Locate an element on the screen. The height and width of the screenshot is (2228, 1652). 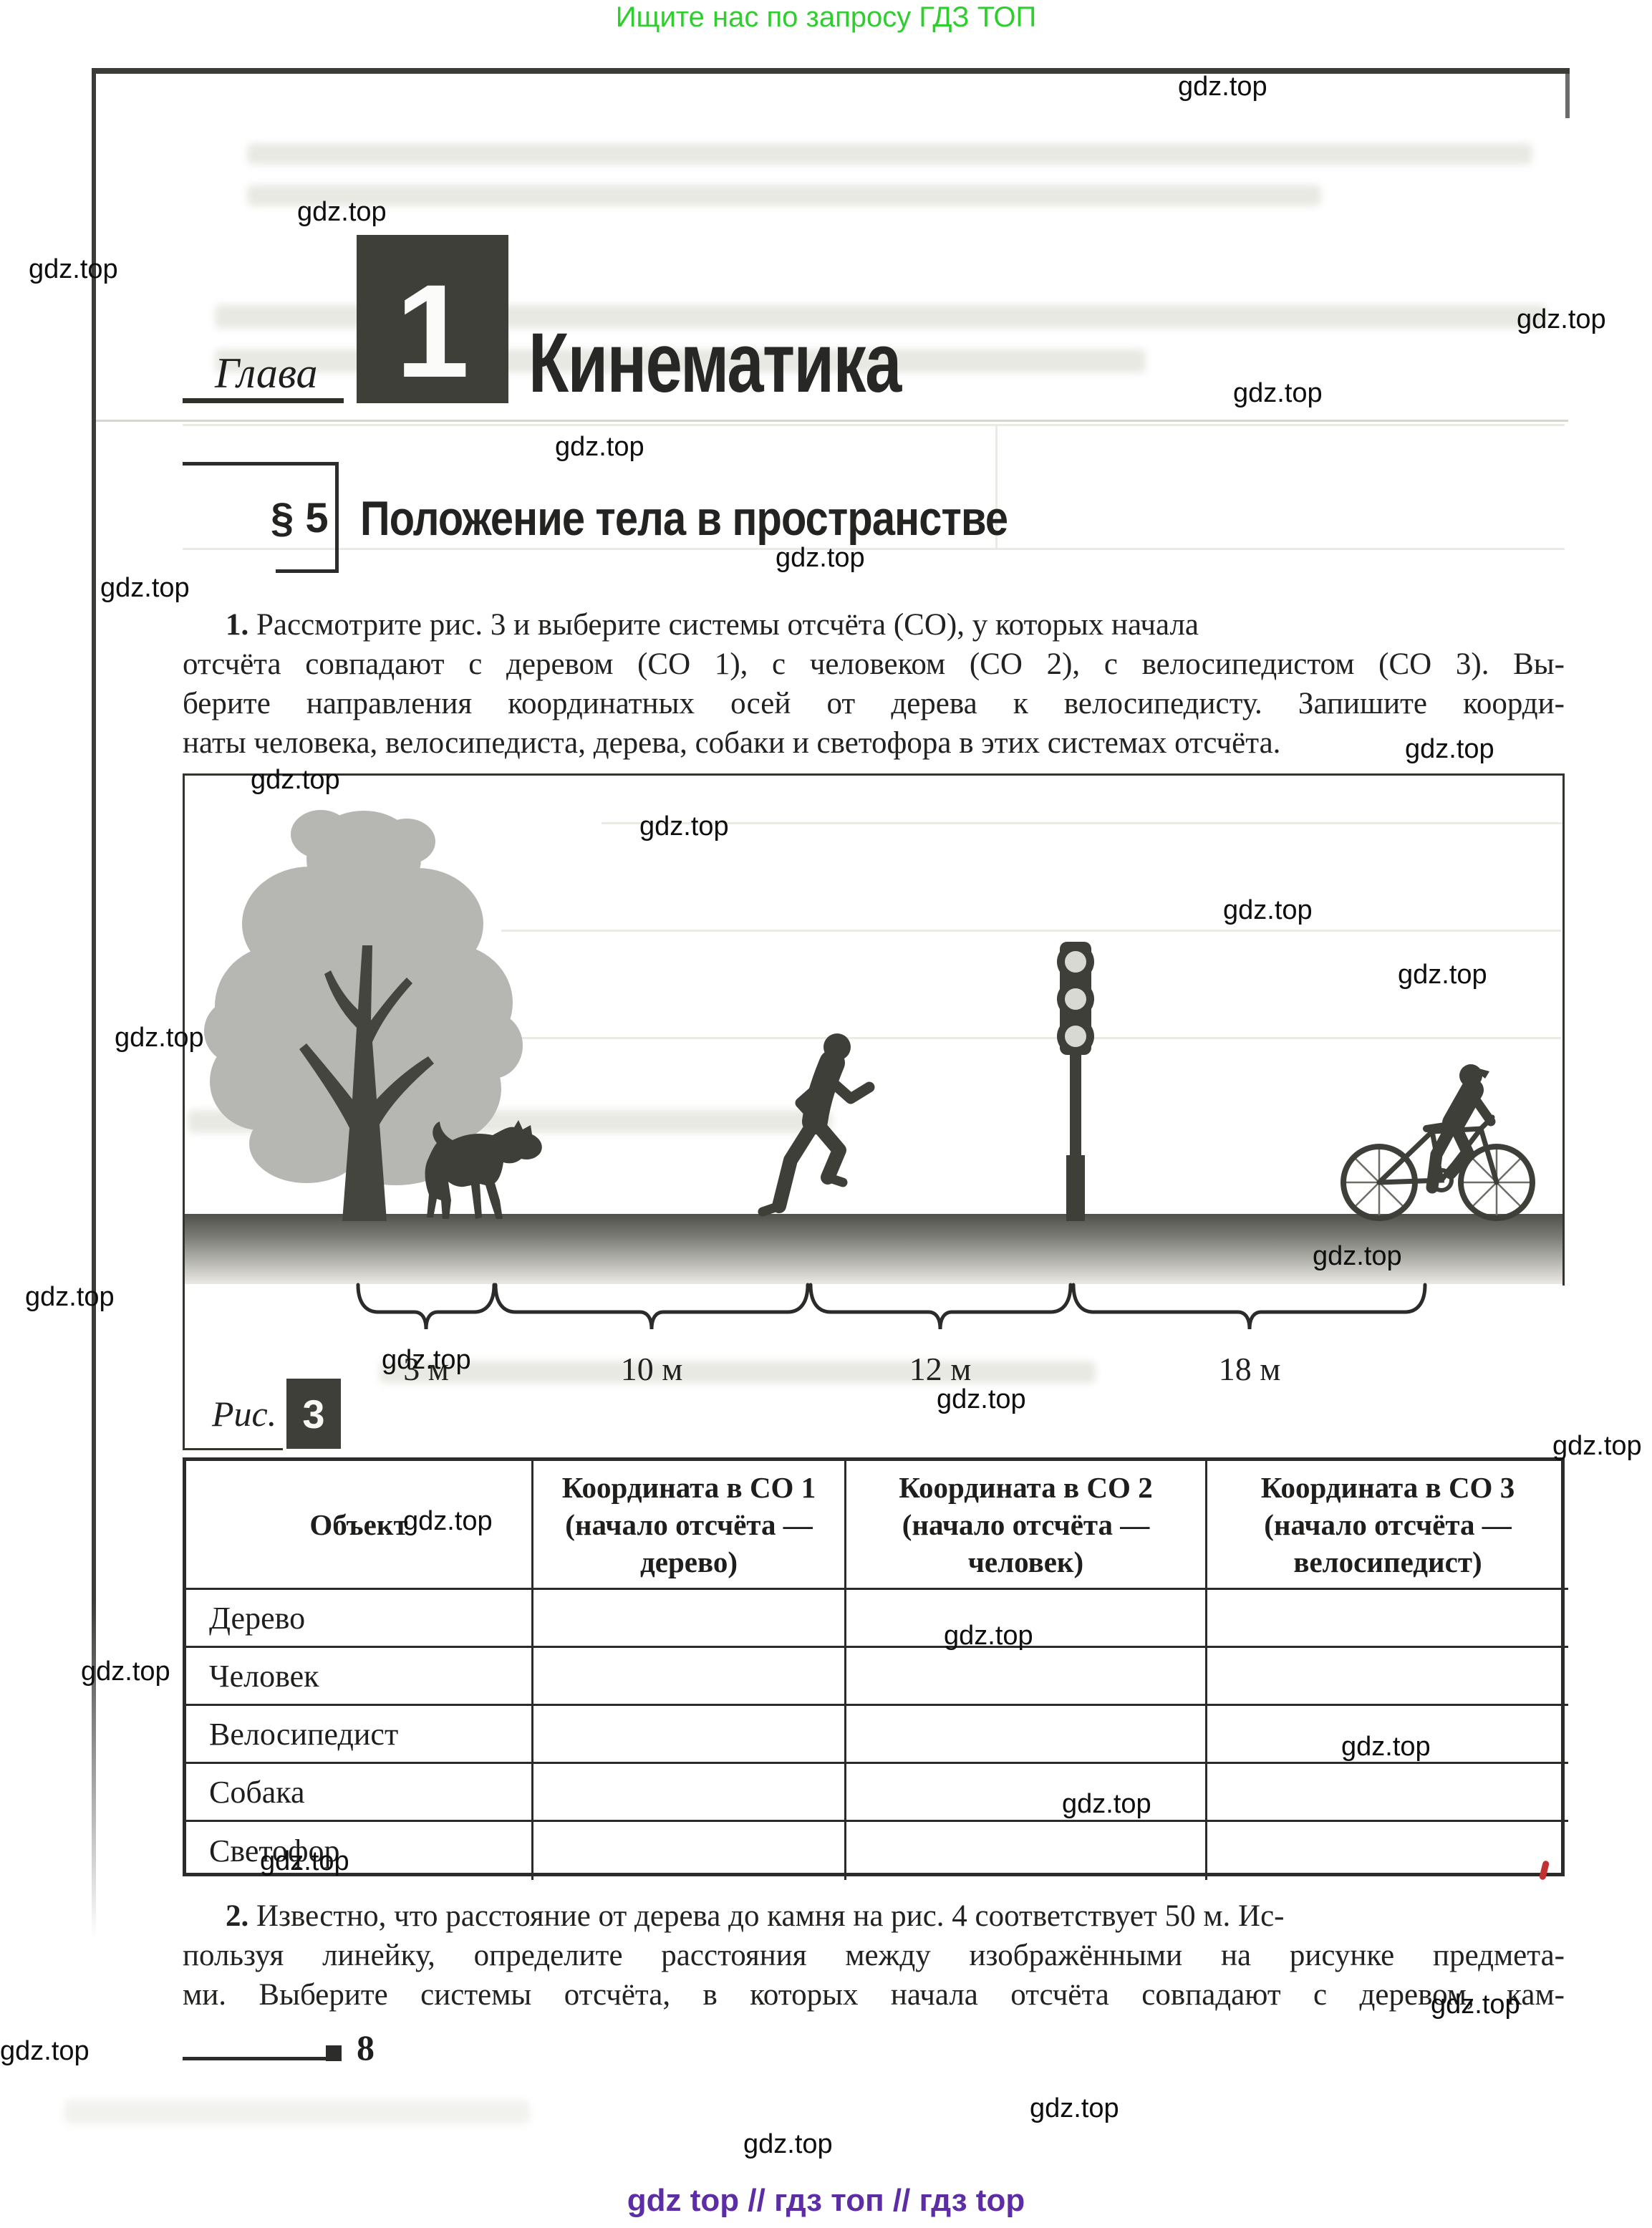
page-edge-top is located at coordinates (831, 71).